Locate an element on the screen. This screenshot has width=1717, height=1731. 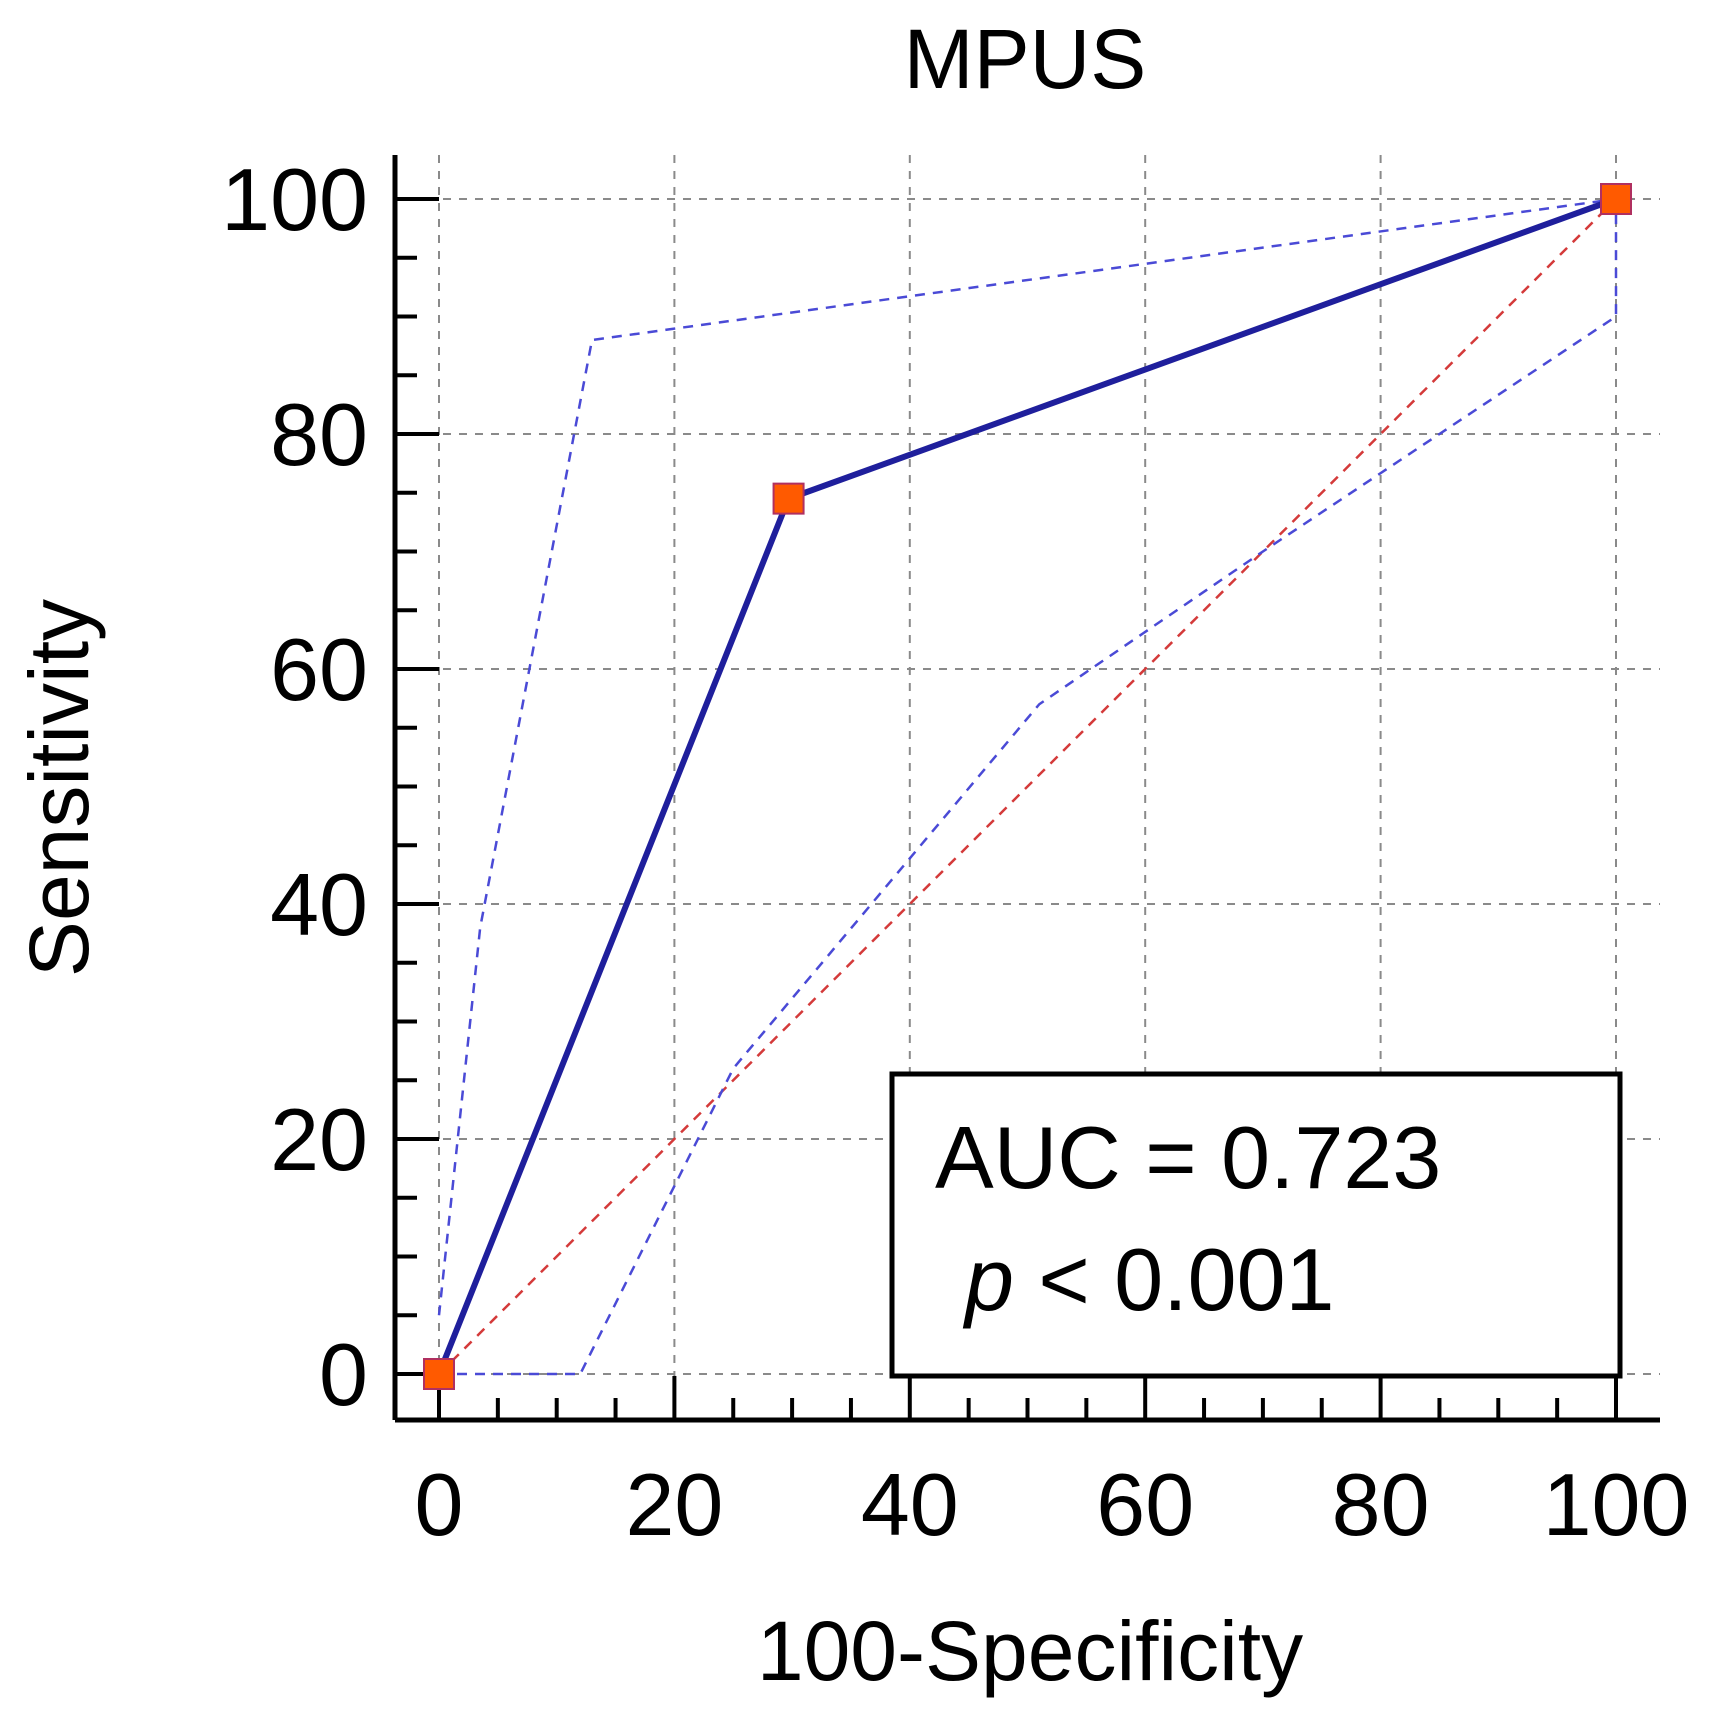
auc-annotation: AUC = 0.723 p < 0.001 is located at coordinates (1256, 1225).